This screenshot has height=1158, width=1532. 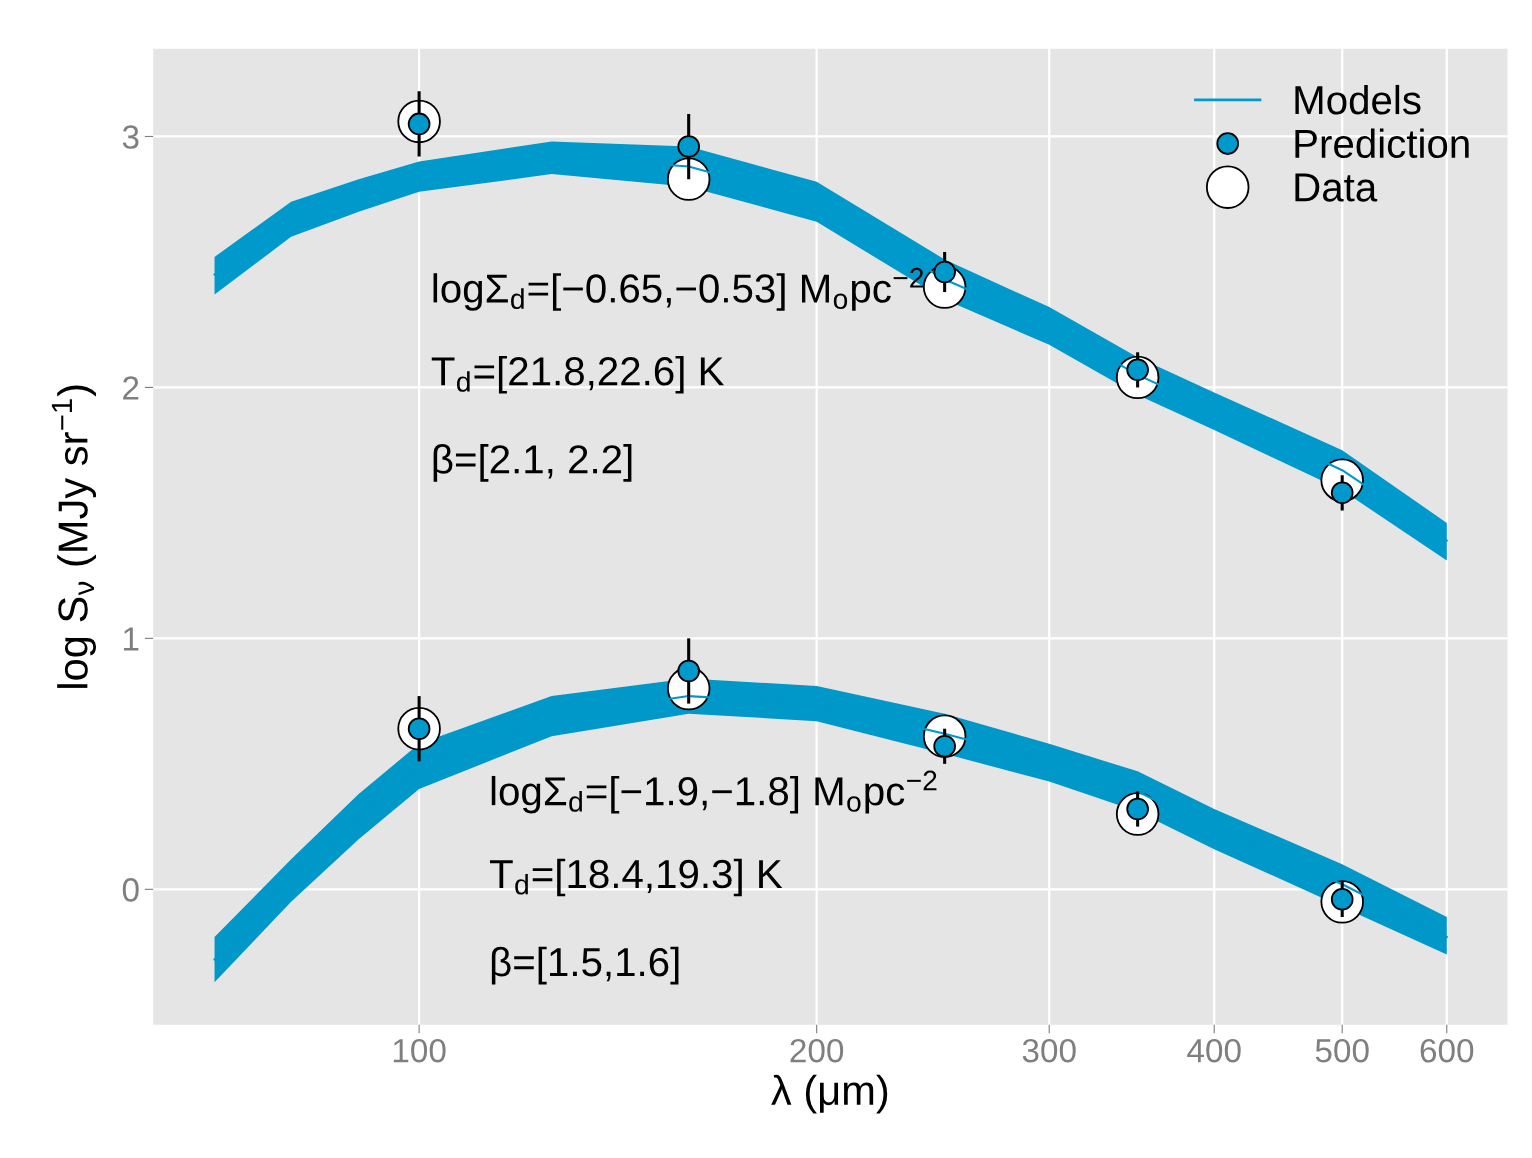 I want to click on annotation: T$_{d}$=[18.4,19.3] K, so click(x=636, y=877).